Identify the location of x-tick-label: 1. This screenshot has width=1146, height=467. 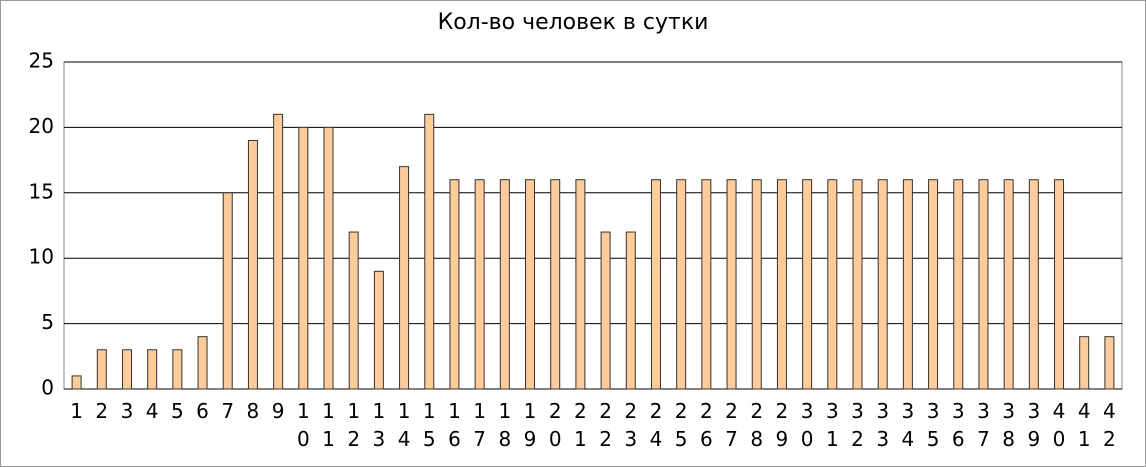
(76, 411).